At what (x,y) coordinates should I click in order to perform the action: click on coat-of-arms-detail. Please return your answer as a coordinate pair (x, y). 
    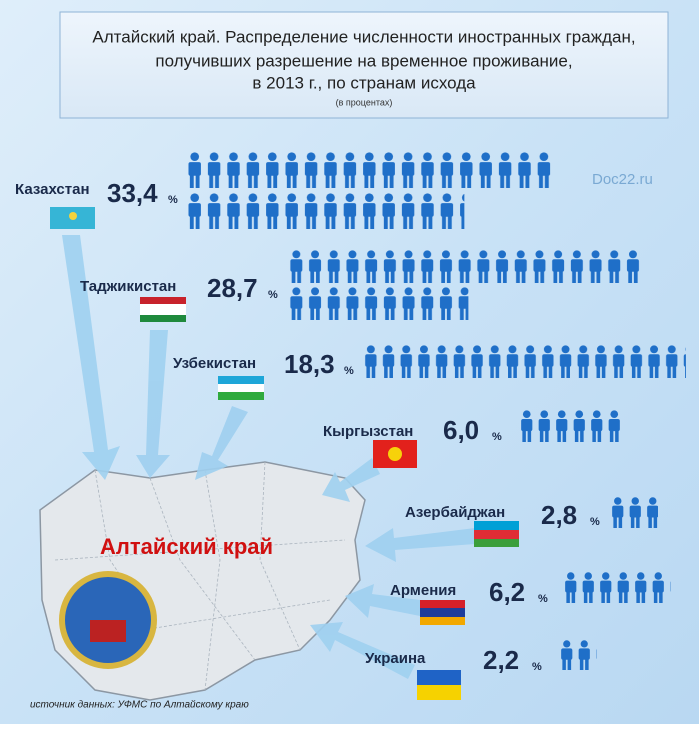
    Looking at the image, I should click on (108, 631).